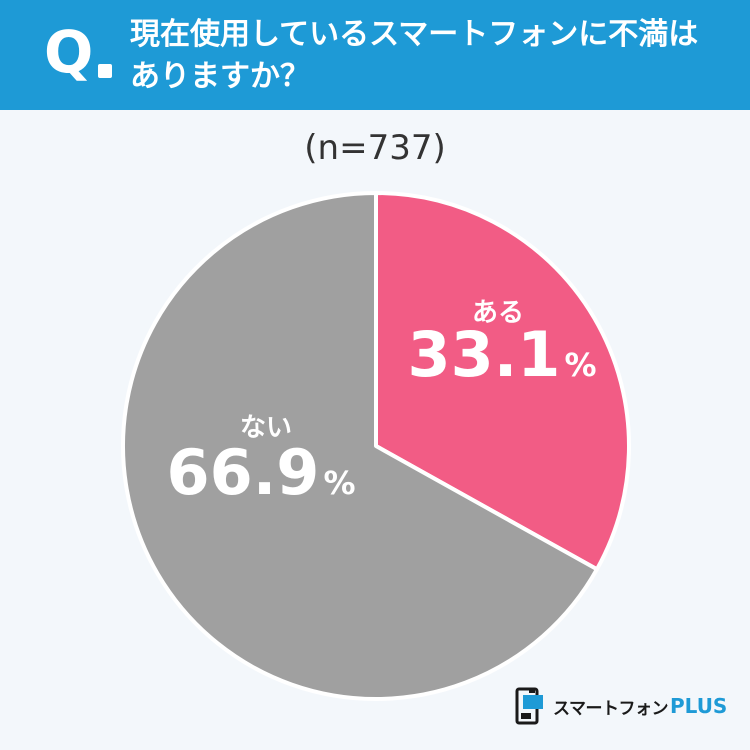 The height and width of the screenshot is (750, 750). What do you see at coordinates (266, 428) in the screenshot?
I see `slice-label-2: ない` at bounding box center [266, 428].